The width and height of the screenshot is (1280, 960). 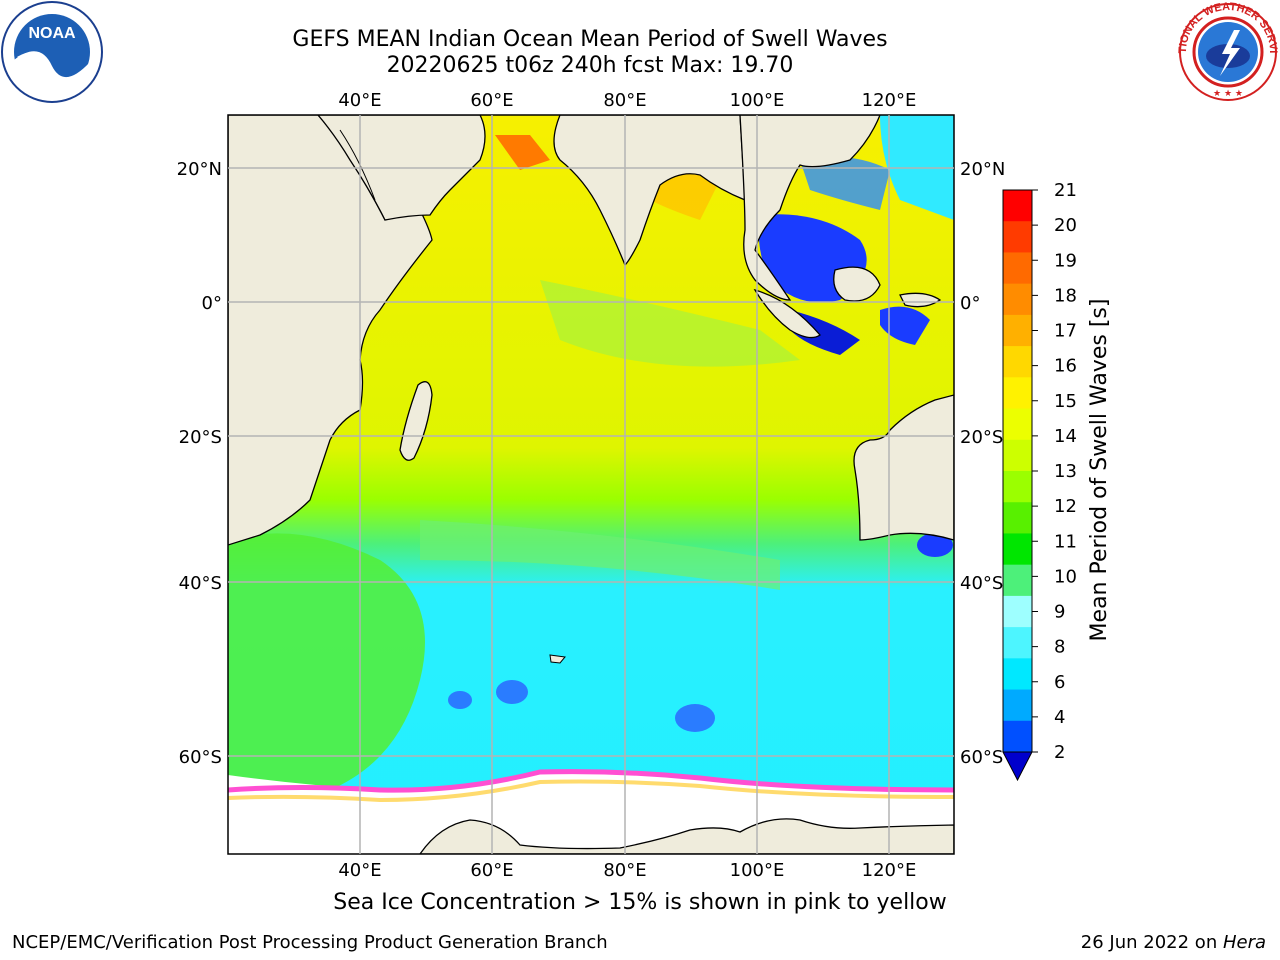 I want to click on lat-label-left: 20°S, so click(x=200, y=437).